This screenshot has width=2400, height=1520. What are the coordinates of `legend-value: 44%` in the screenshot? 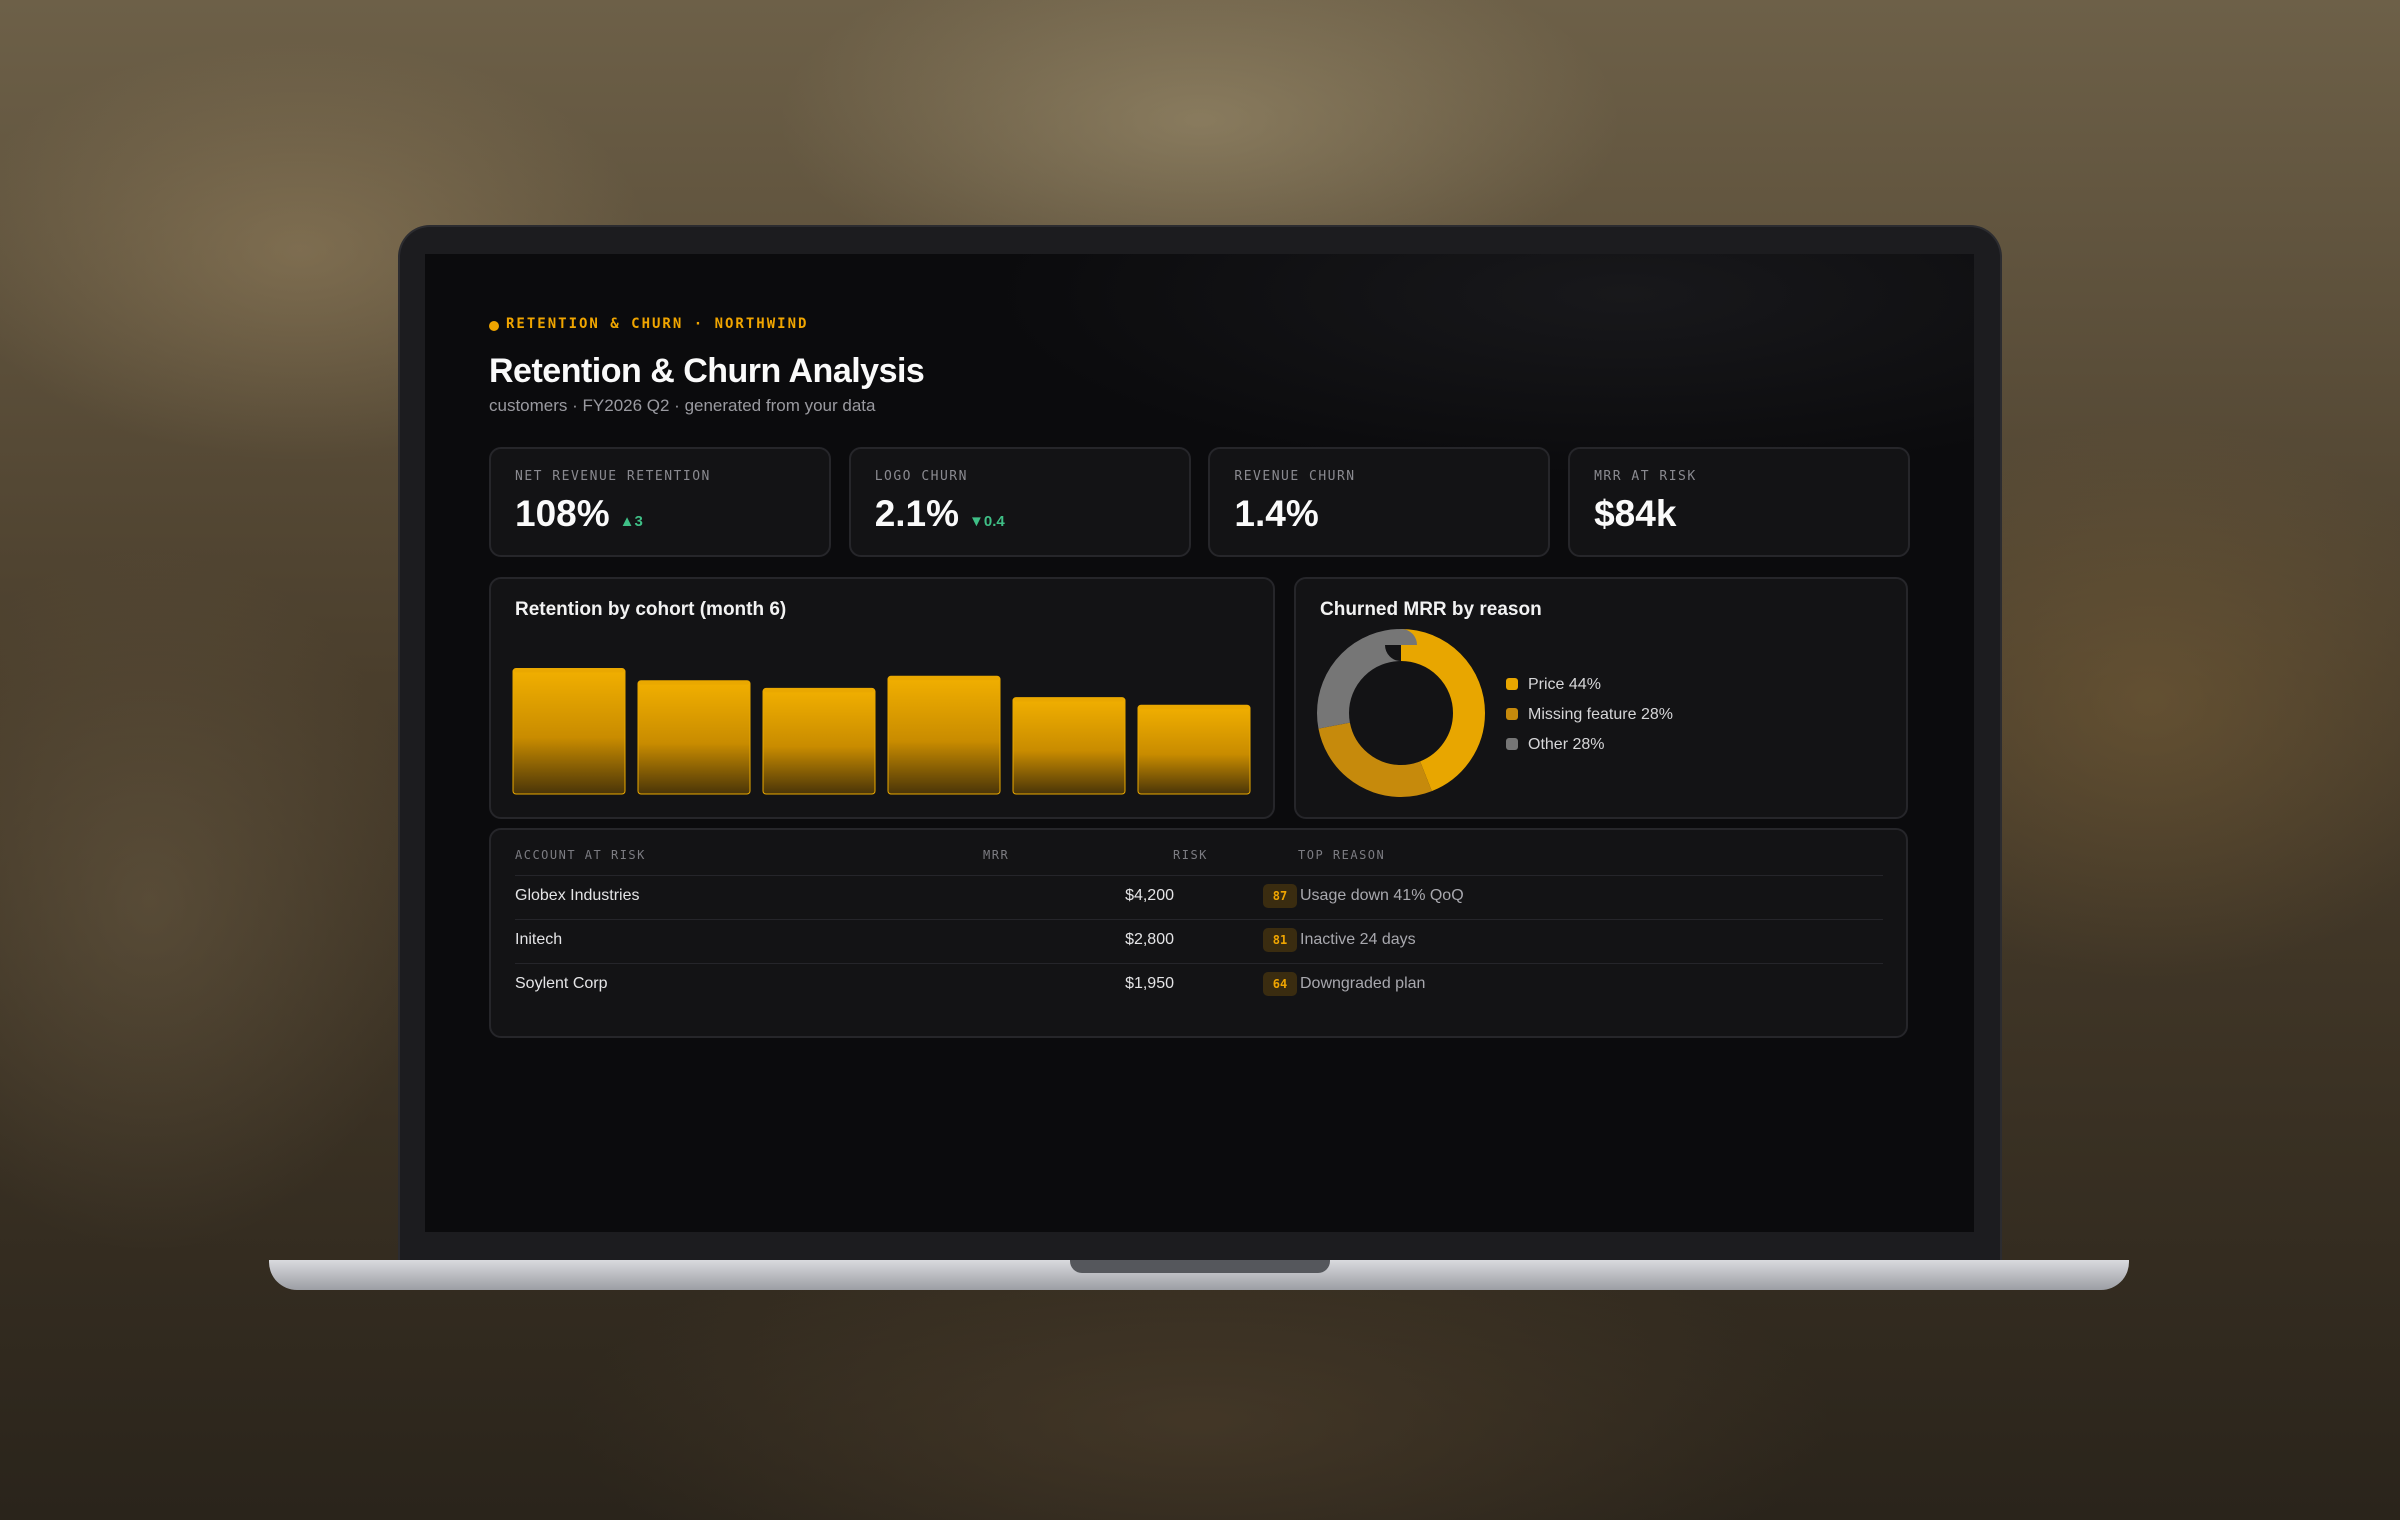 It's located at (1584, 684).